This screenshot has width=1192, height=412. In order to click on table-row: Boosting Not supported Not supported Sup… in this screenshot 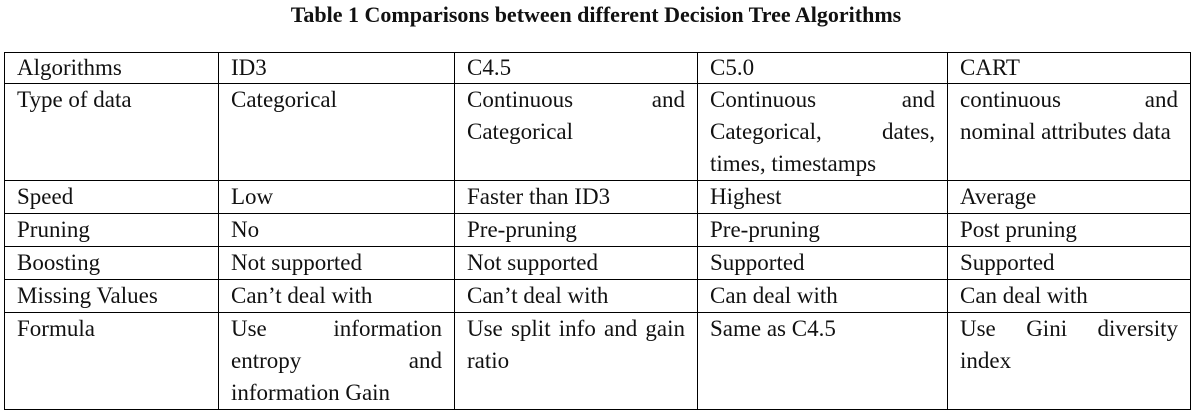, I will do `click(597, 263)`.